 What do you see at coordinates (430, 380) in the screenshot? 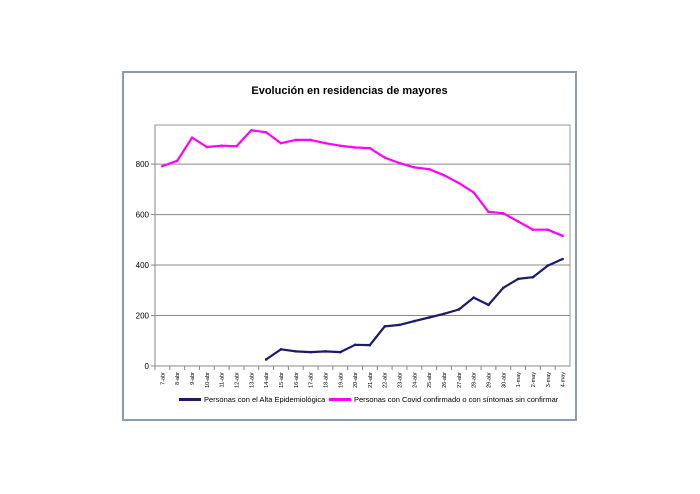
I see `x-tick-label: 25-abr` at bounding box center [430, 380].